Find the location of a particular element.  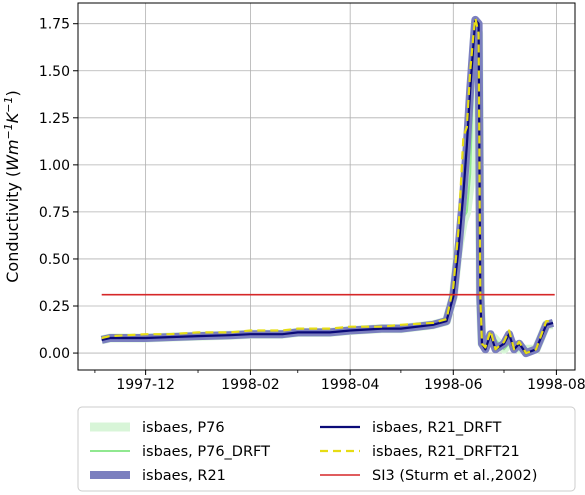

legend-box is located at coordinates (326, 449).